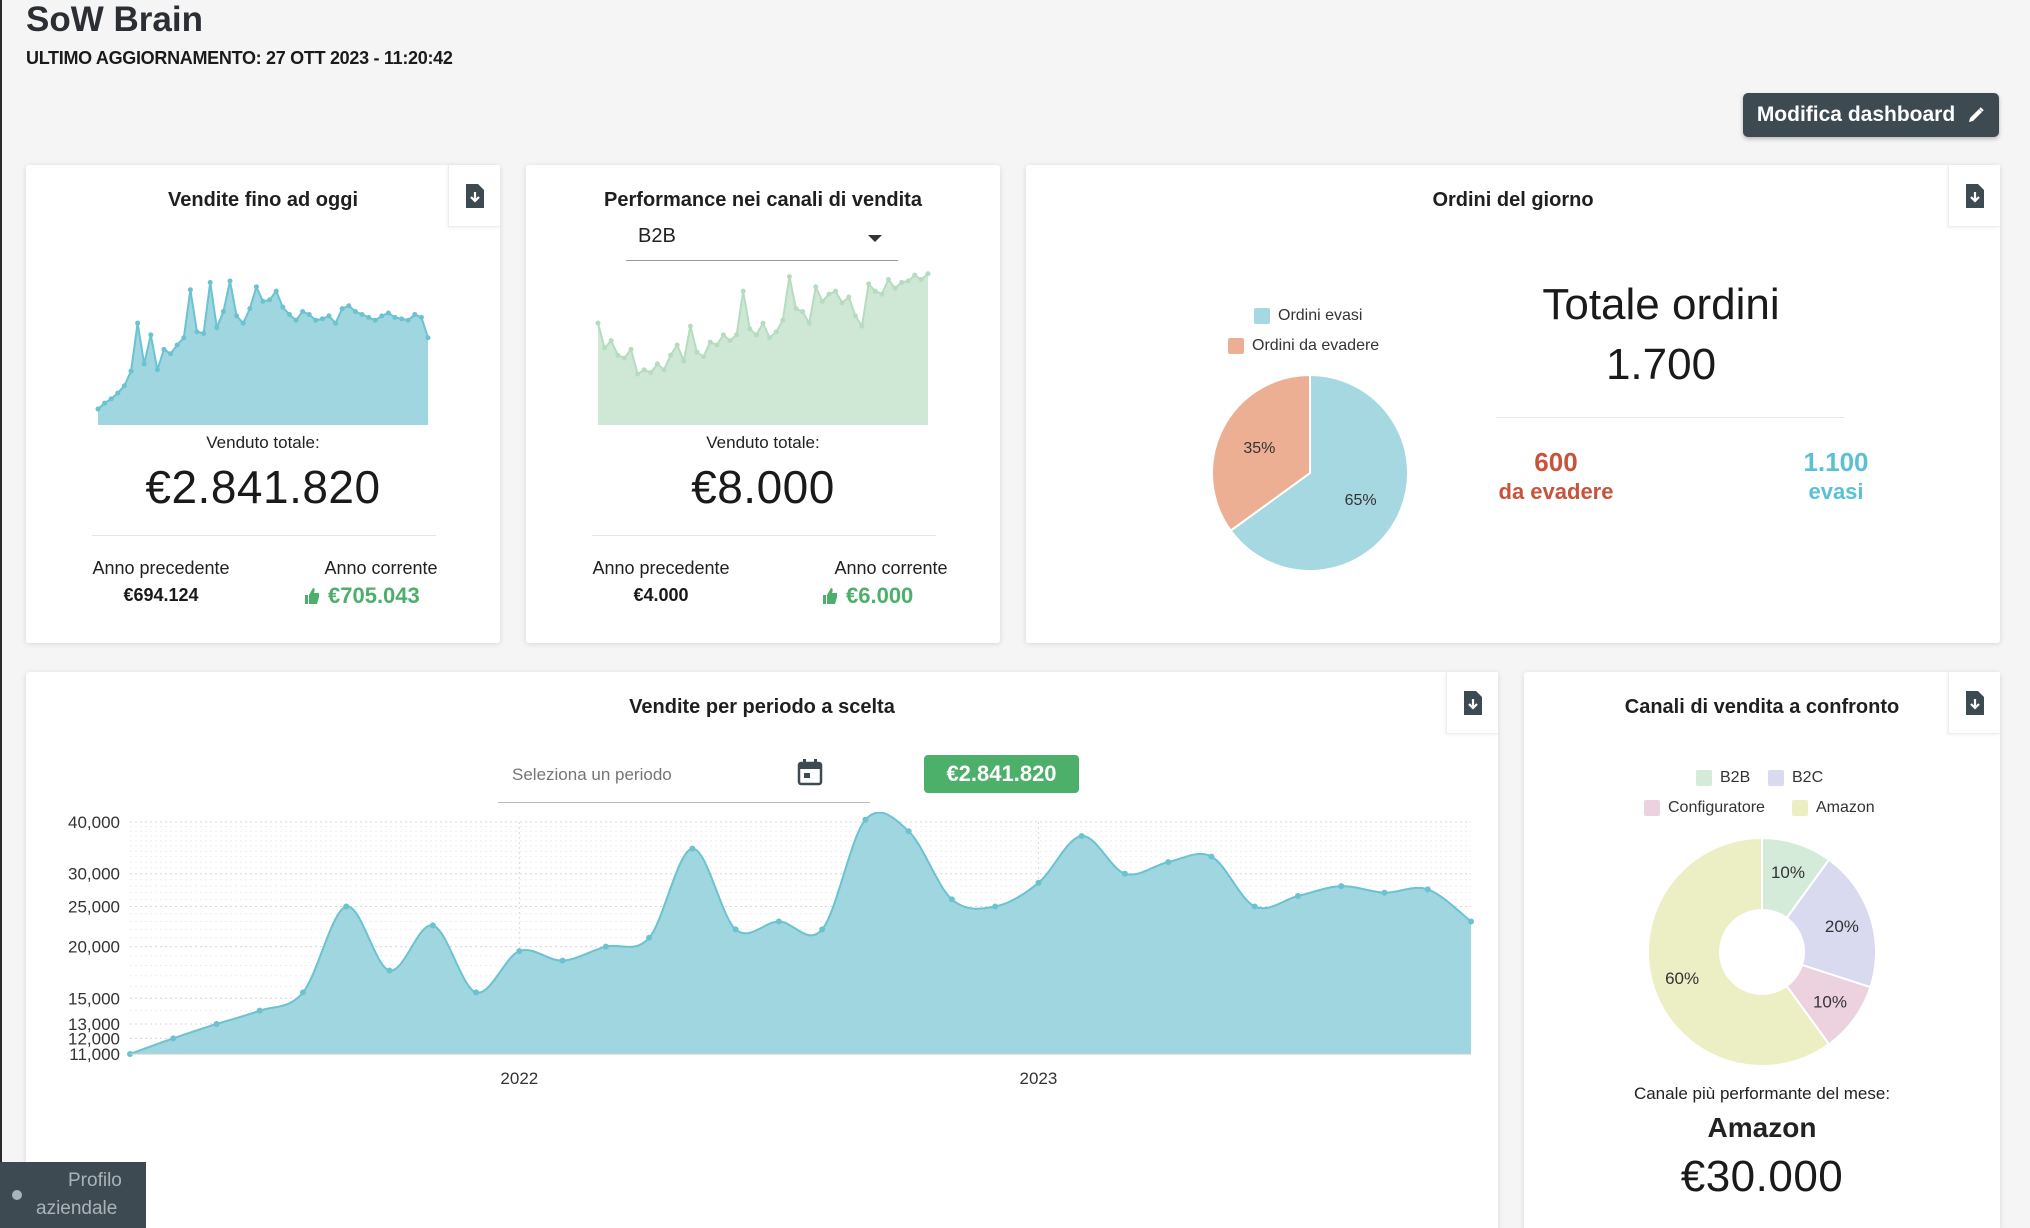 This screenshot has width=2030, height=1228. Describe the element at coordinates (1836, 462) in the screenshot. I see `shipped-count: 1.100` at that location.